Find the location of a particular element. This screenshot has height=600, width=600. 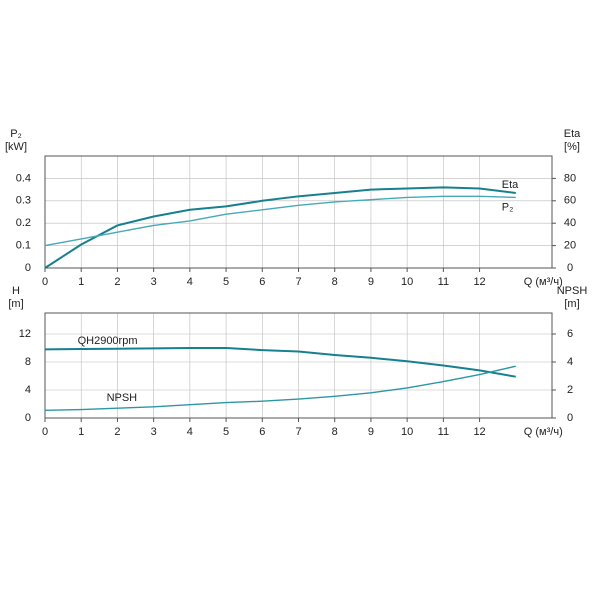

y-tick-label: 0.1 is located at coordinates (23, 246).